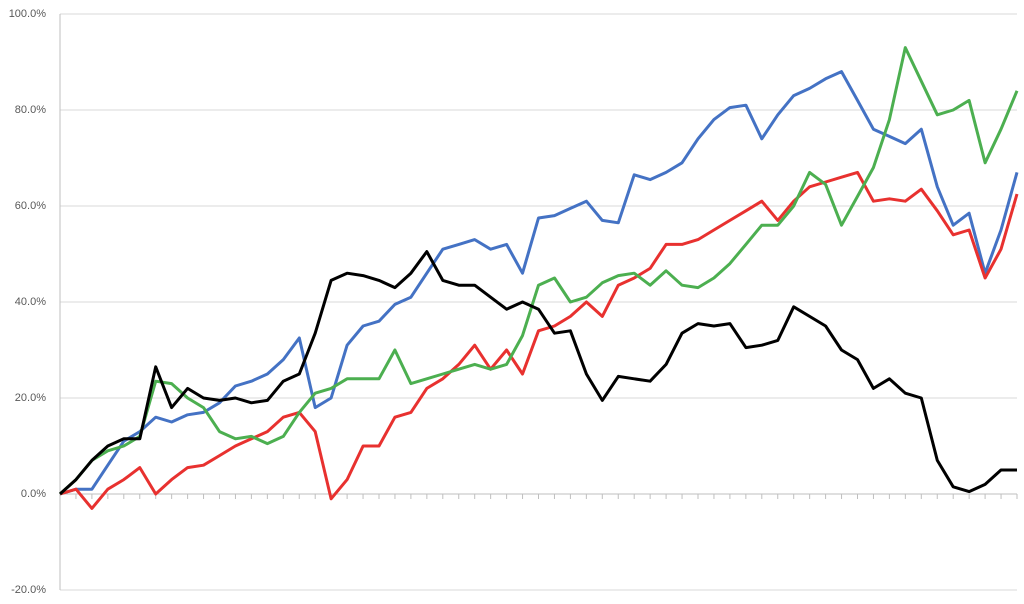 Image resolution: width=1024 pixels, height=604 pixels. I want to click on y-tick-label: 40.0%, so click(30, 302).